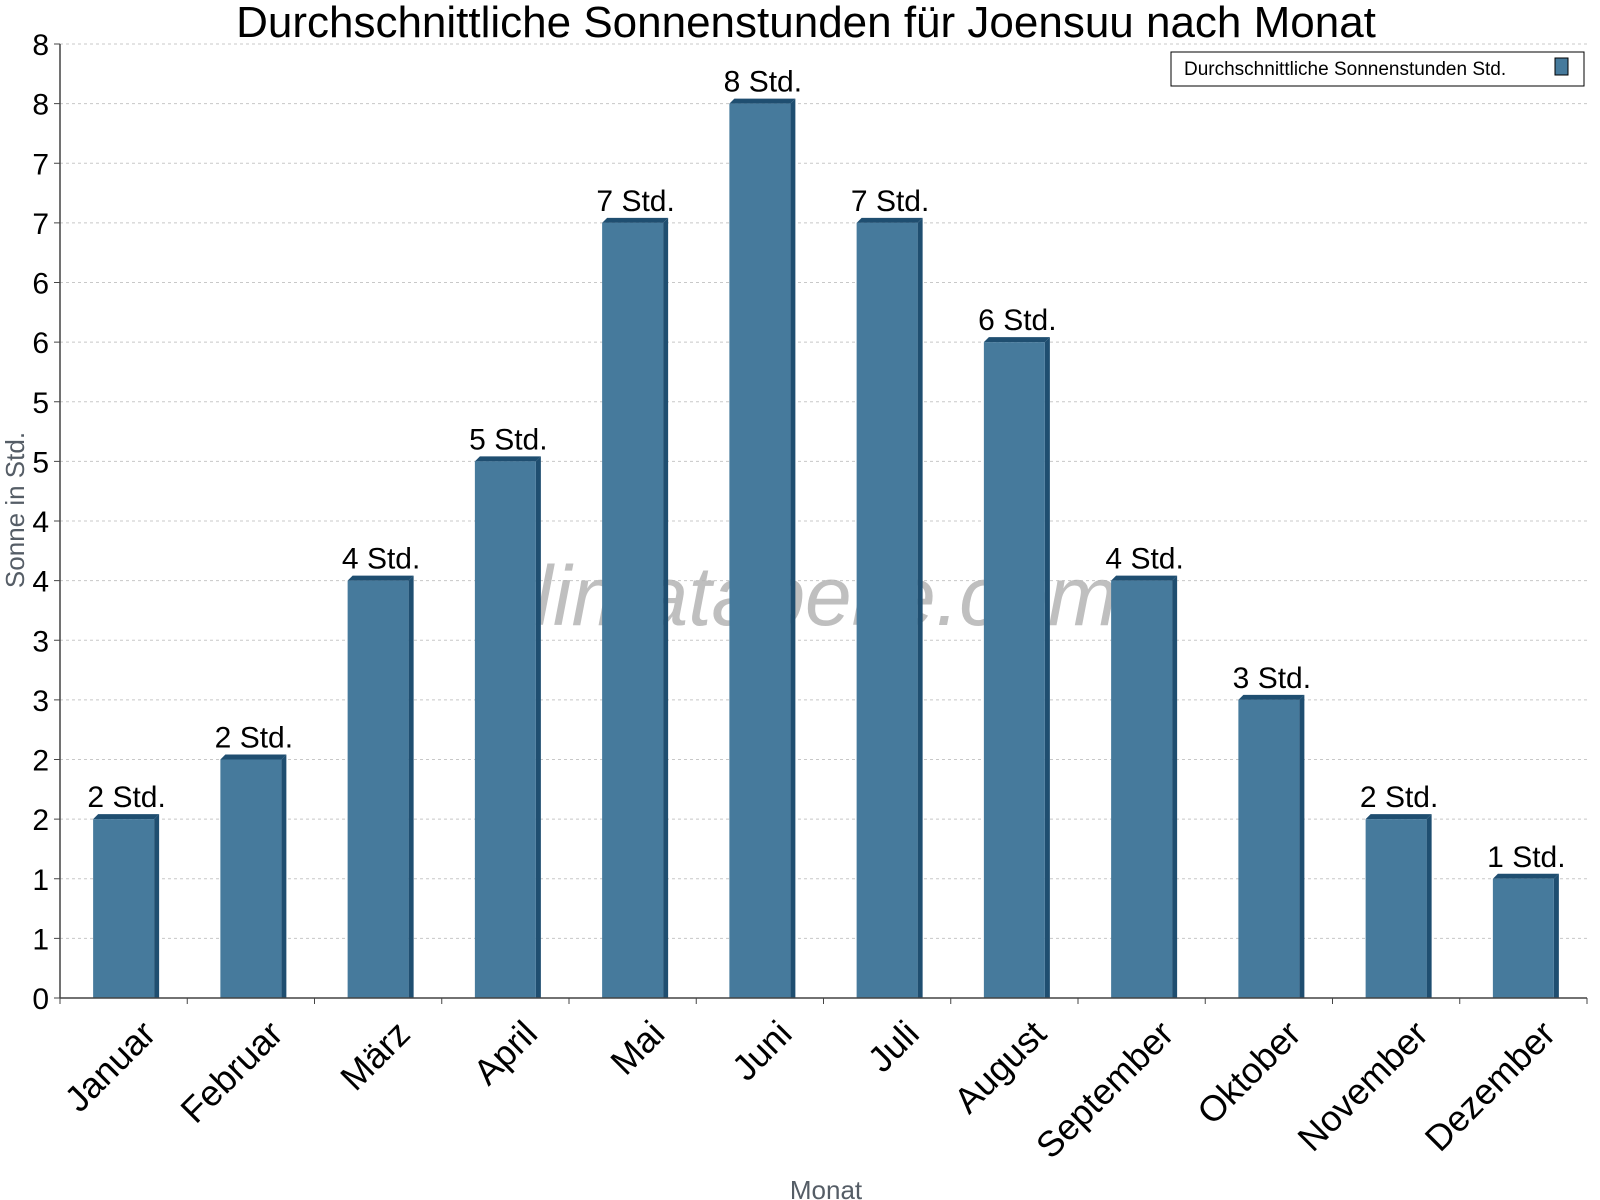 Image resolution: width=1600 pixels, height=1200 pixels. Describe the element at coordinates (637, 1048) in the screenshot. I see `x-tick-label: Mai` at that location.